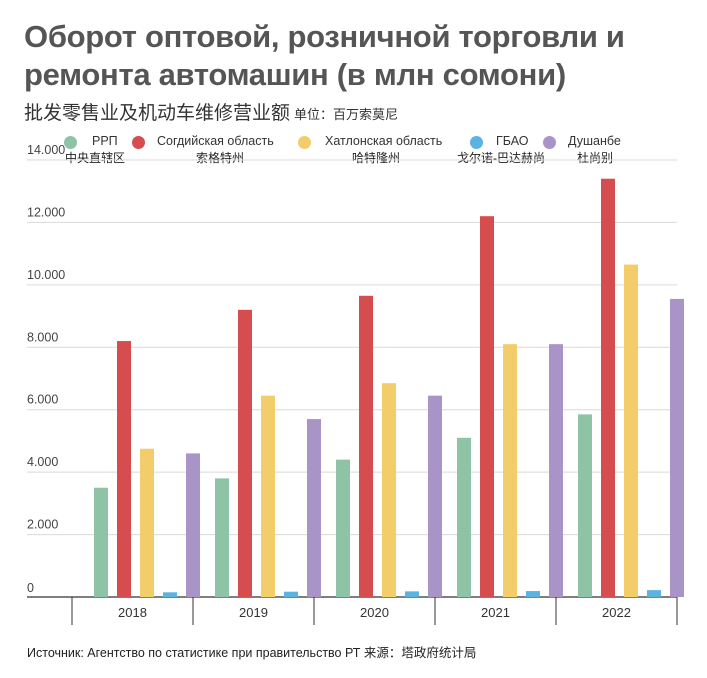 This screenshot has height=678, width=707. What do you see at coordinates (42, 462) in the screenshot?
I see `y-tick-label: 4.000` at bounding box center [42, 462].